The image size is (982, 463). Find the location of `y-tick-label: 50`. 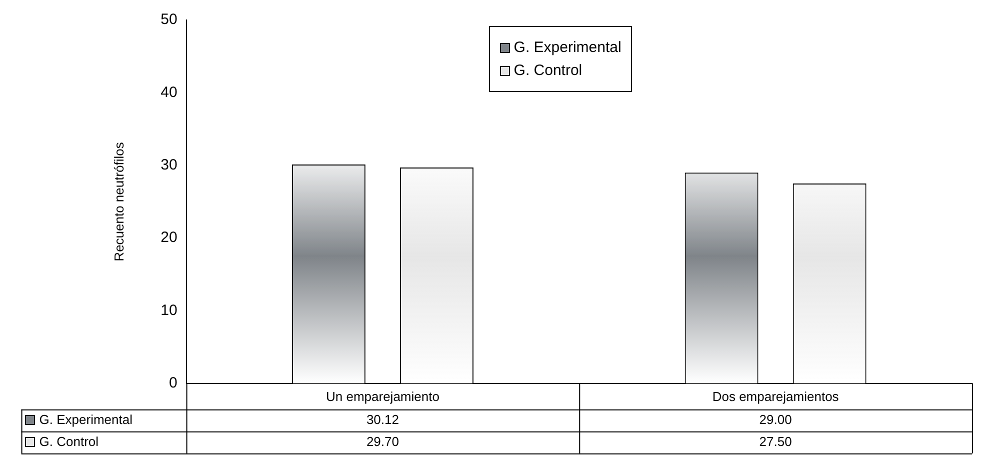

y-tick-label: 50 is located at coordinates (169, 19).